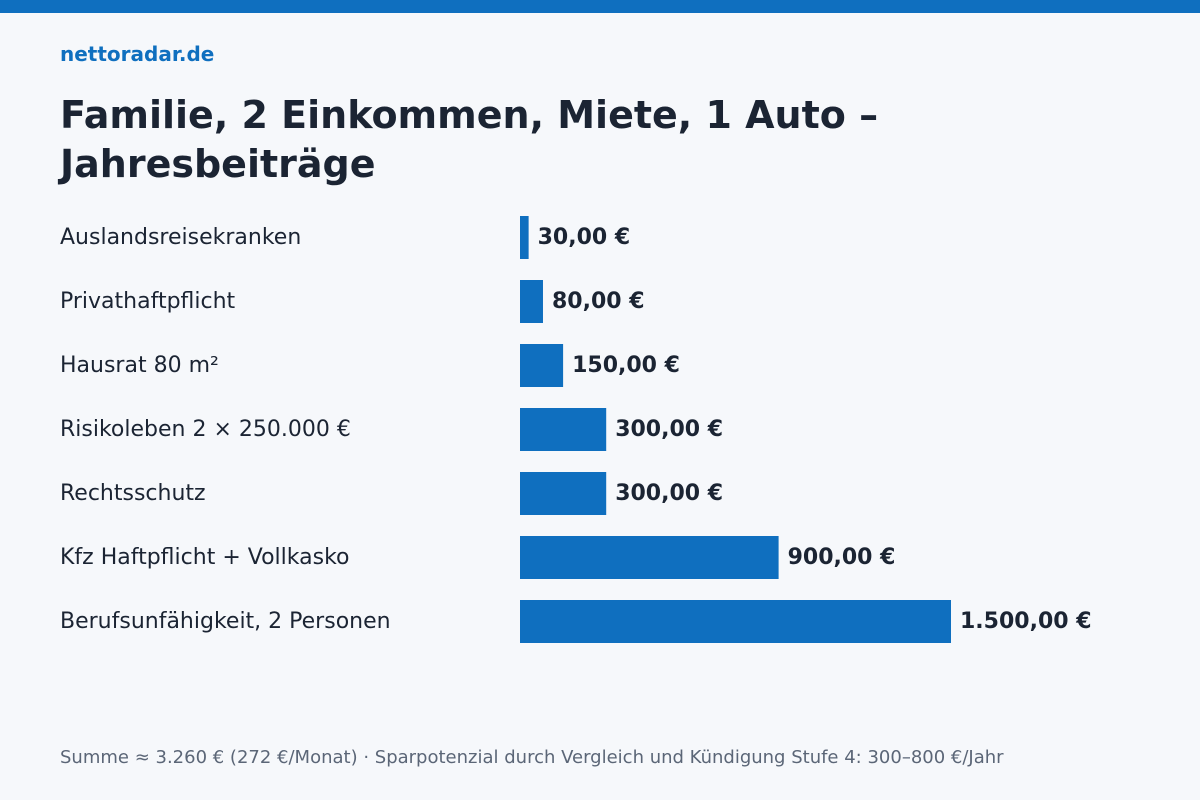 Image resolution: width=1200 pixels, height=800 pixels. I want to click on bar-row: Privathaftpflicht 80,00 €, so click(352, 301).